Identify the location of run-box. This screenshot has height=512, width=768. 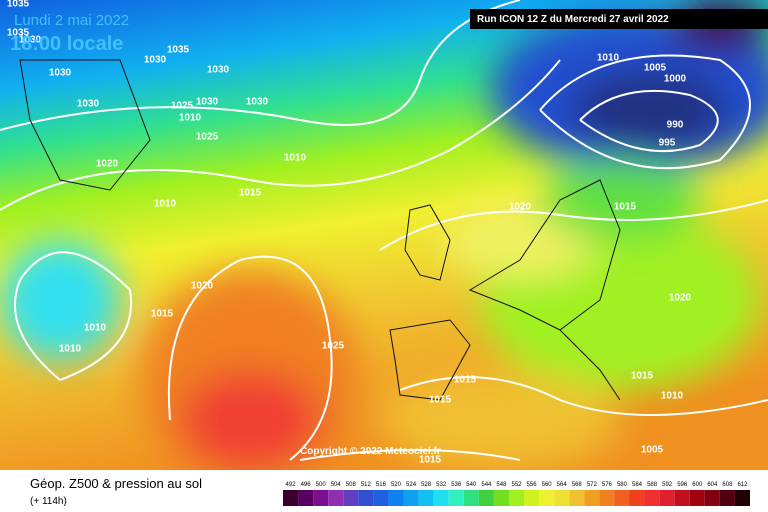
(619, 19).